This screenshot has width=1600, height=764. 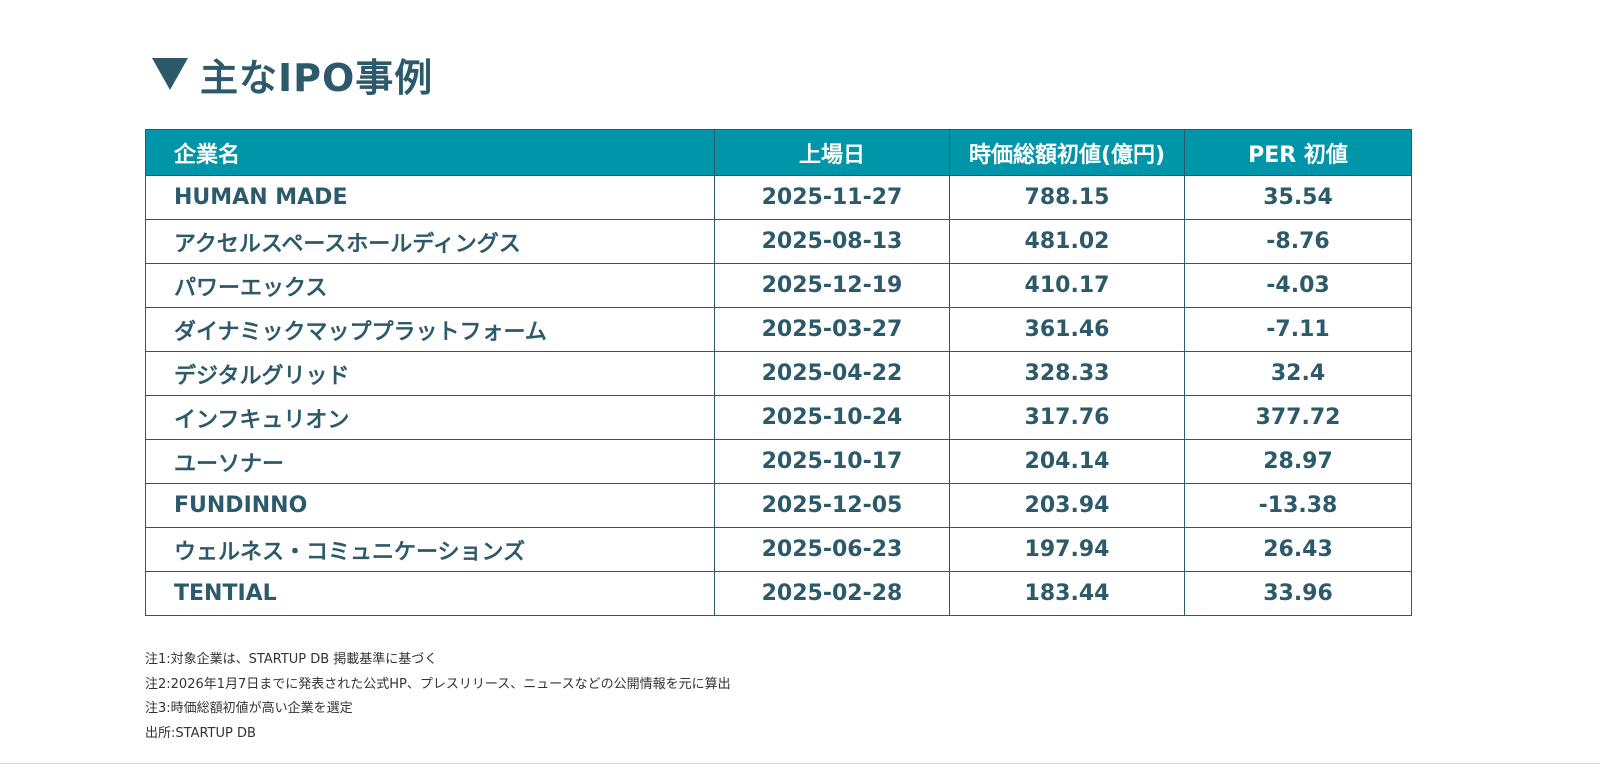 What do you see at coordinates (430, 152) in the screenshot?
I see `header-company-name: 企業名` at bounding box center [430, 152].